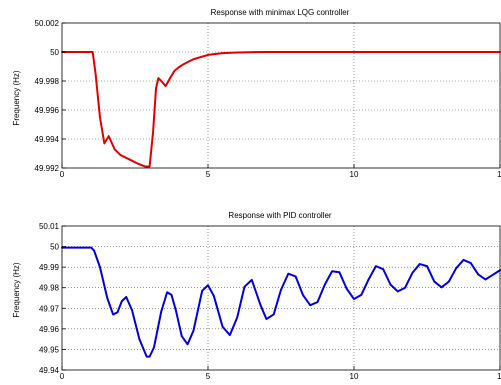 This screenshot has height=385, width=501. What do you see at coordinates (52, 298) in the screenshot?
I see `y-tick-labels: 49.94 49.95 49.96 49.97 49.98 49.99 50 50.01` at bounding box center [52, 298].